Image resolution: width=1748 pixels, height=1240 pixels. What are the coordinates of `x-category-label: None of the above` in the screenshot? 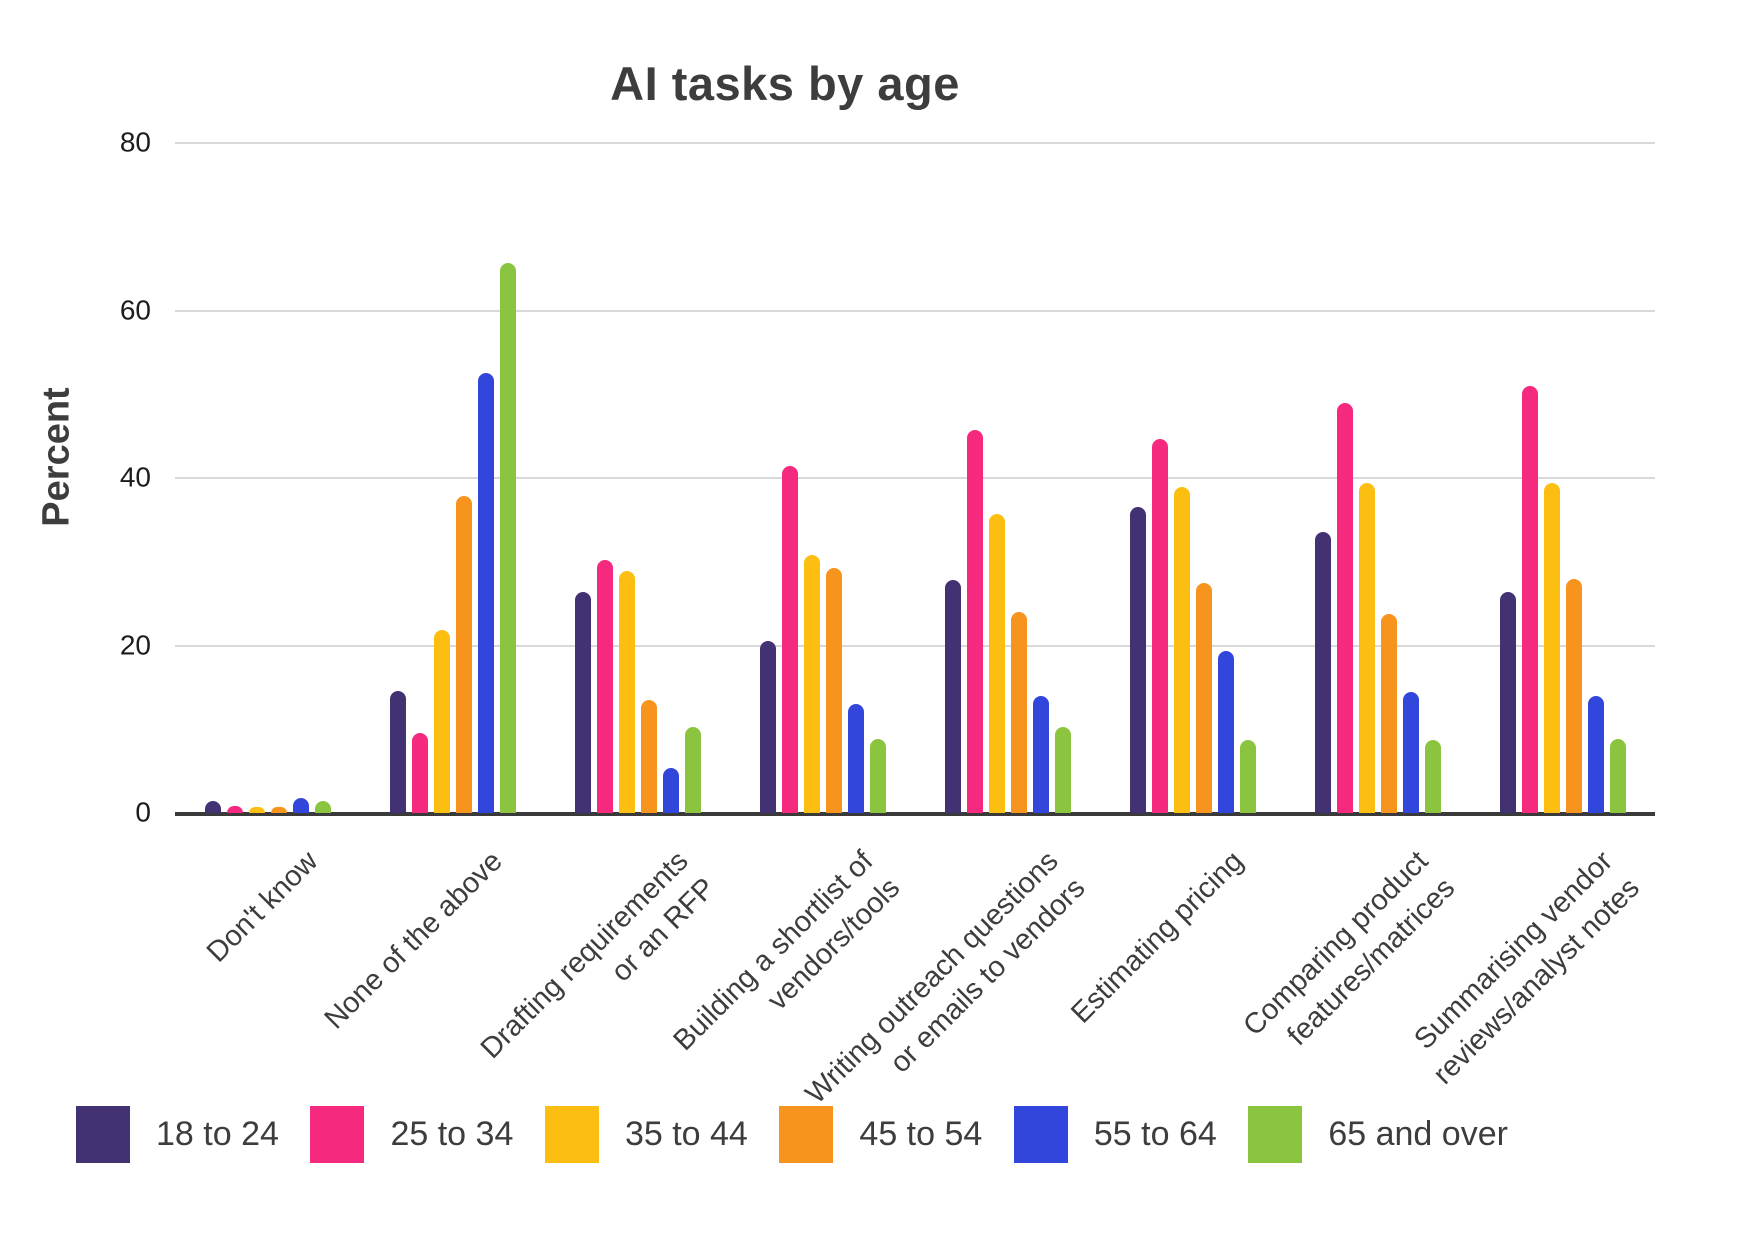 It's located at (414, 940).